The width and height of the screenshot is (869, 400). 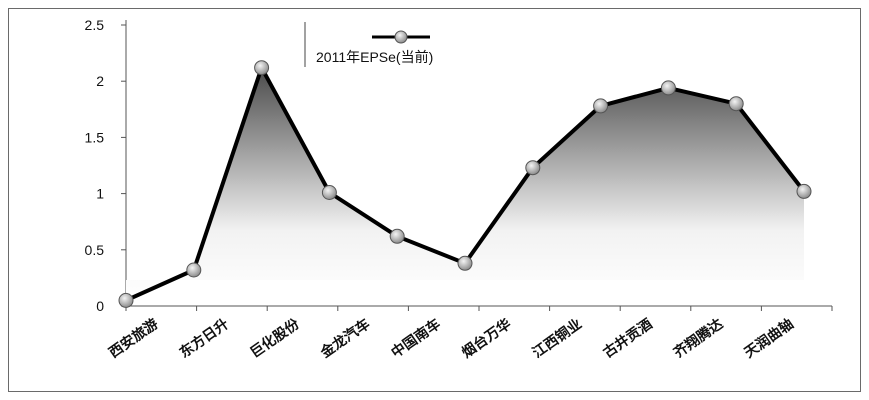 What do you see at coordinates (368, 44) in the screenshot?
I see `legend: 2011年EPSe(当前)` at bounding box center [368, 44].